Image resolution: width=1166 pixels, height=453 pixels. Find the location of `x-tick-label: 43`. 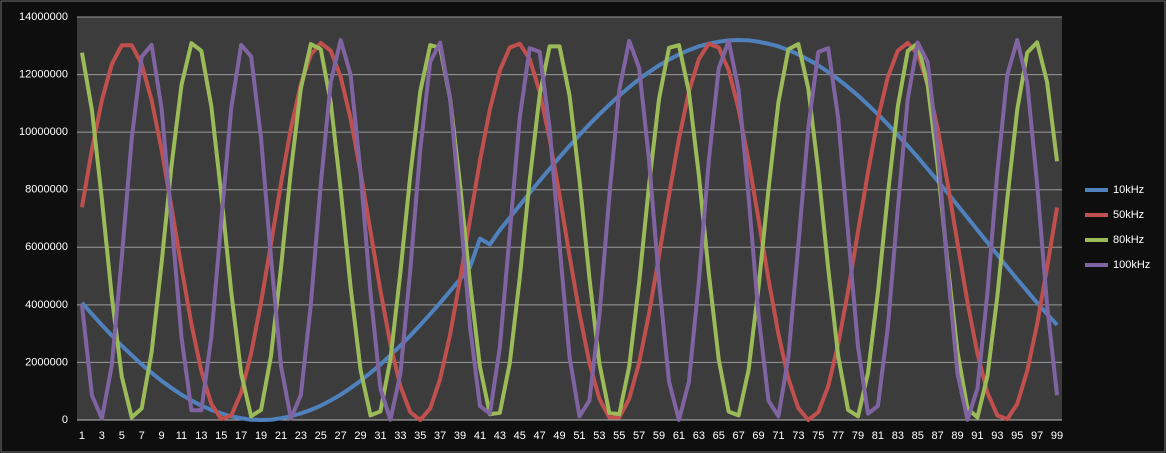

x-tick-label: 43 is located at coordinates (500, 436).